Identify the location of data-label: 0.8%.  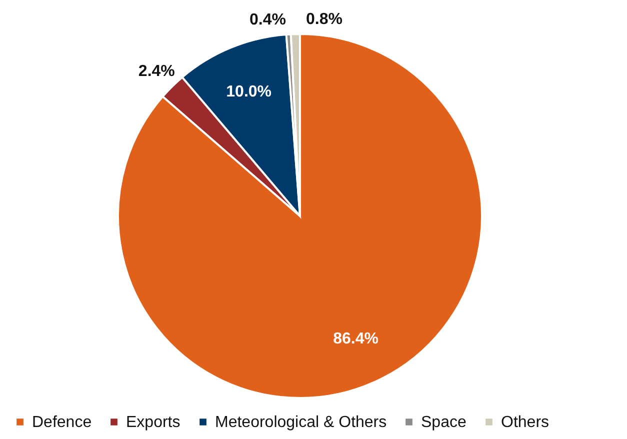
(324, 19).